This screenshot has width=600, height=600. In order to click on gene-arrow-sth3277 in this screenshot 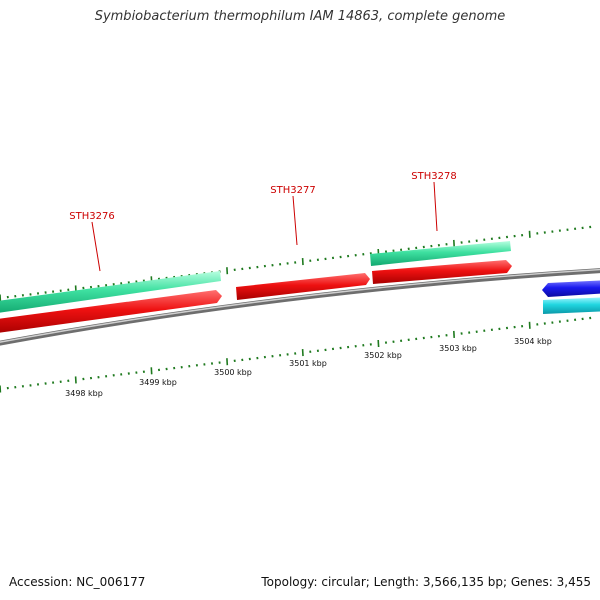, I will do `click(303, 286)`.